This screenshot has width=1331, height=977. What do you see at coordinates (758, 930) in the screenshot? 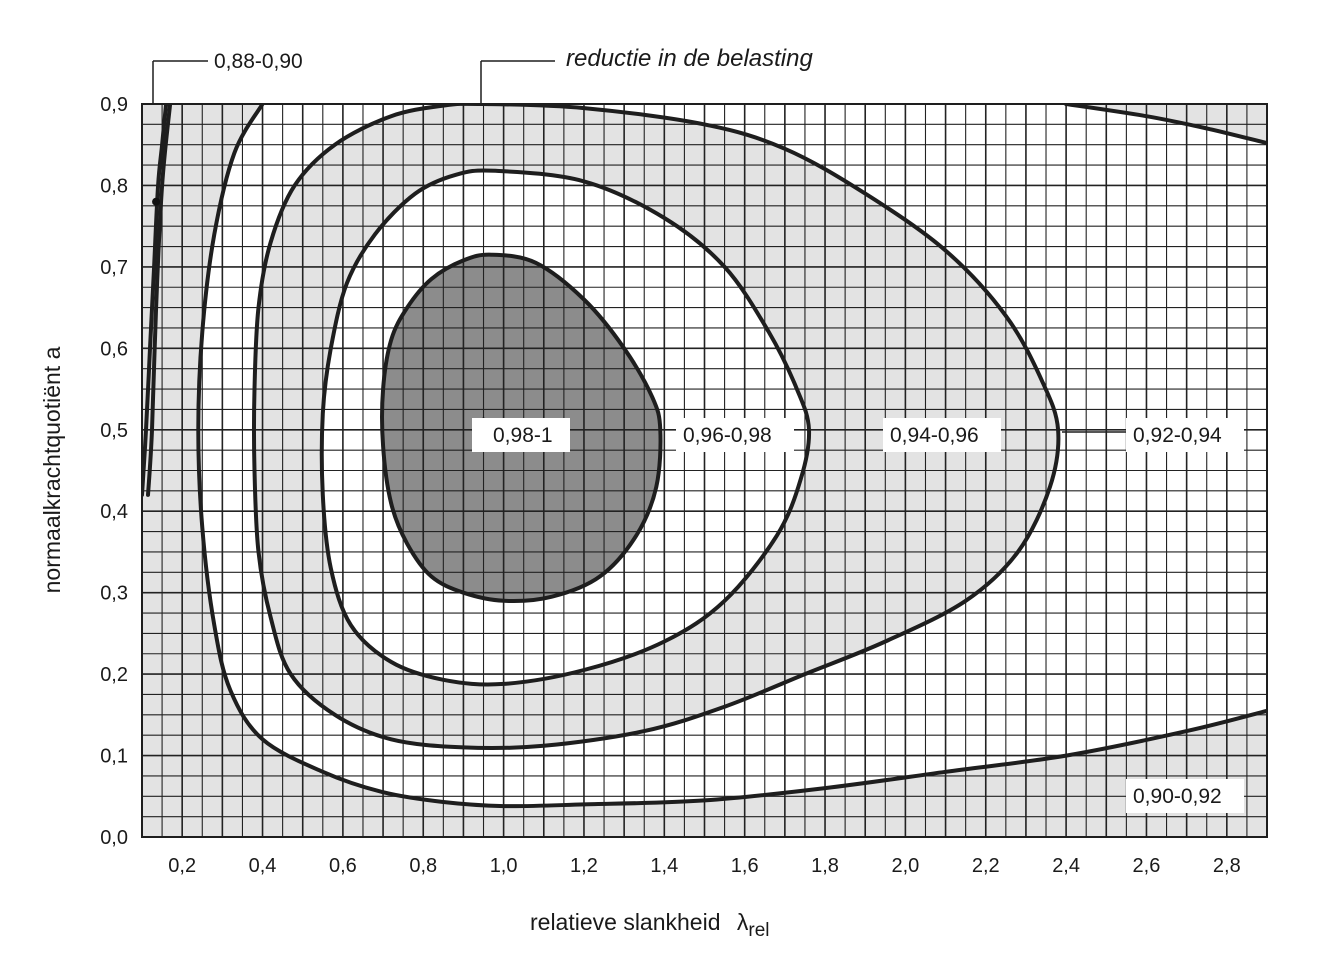
I see `x-axis-subscript: rel` at bounding box center [758, 930].